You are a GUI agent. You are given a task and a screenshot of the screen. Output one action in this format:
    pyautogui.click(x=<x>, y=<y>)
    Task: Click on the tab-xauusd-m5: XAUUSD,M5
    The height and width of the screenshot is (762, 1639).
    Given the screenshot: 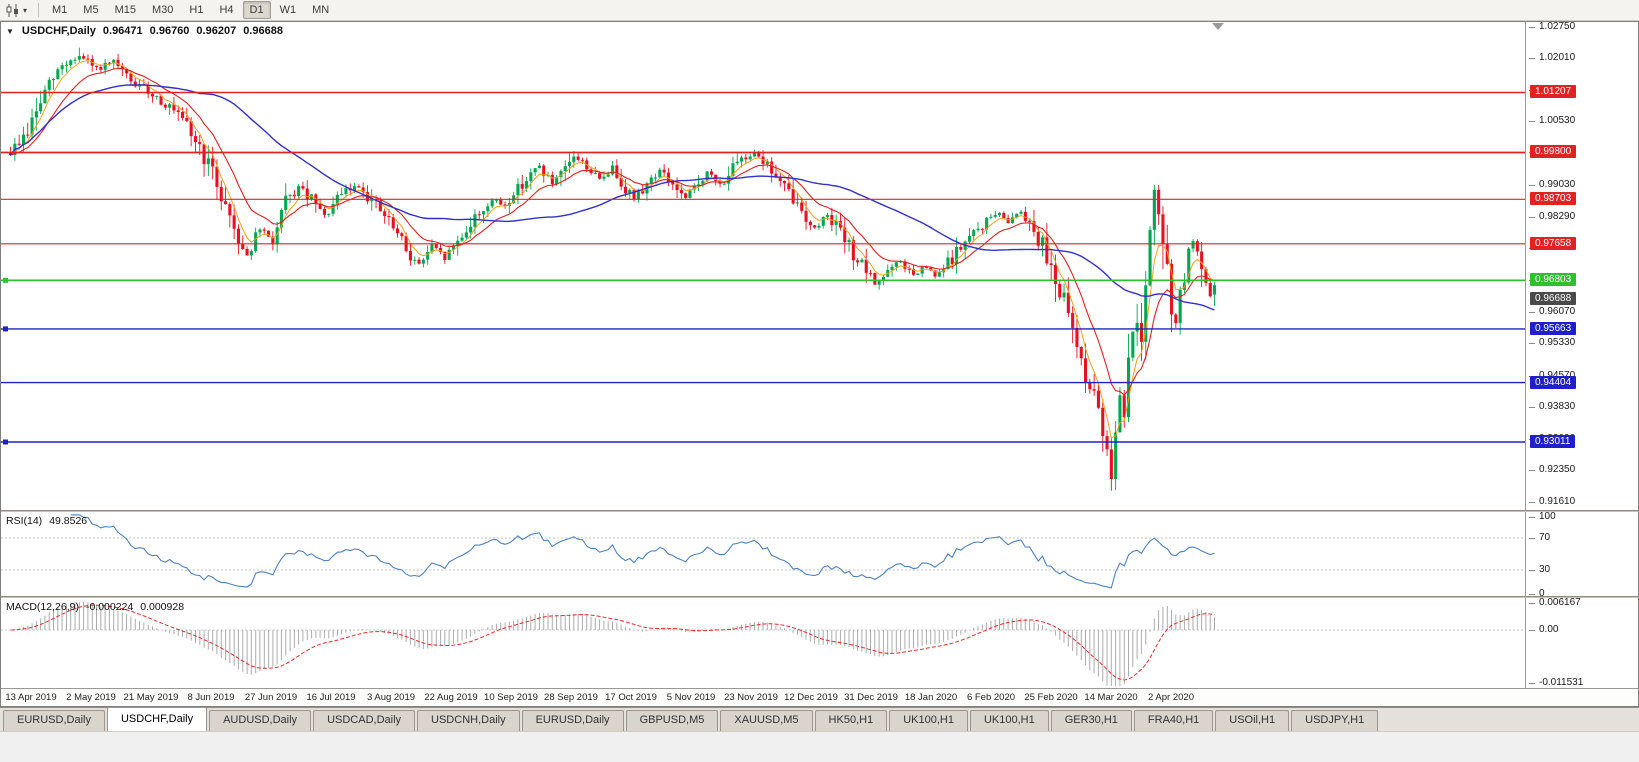 What is the action you would take?
    pyautogui.click(x=766, y=720)
    